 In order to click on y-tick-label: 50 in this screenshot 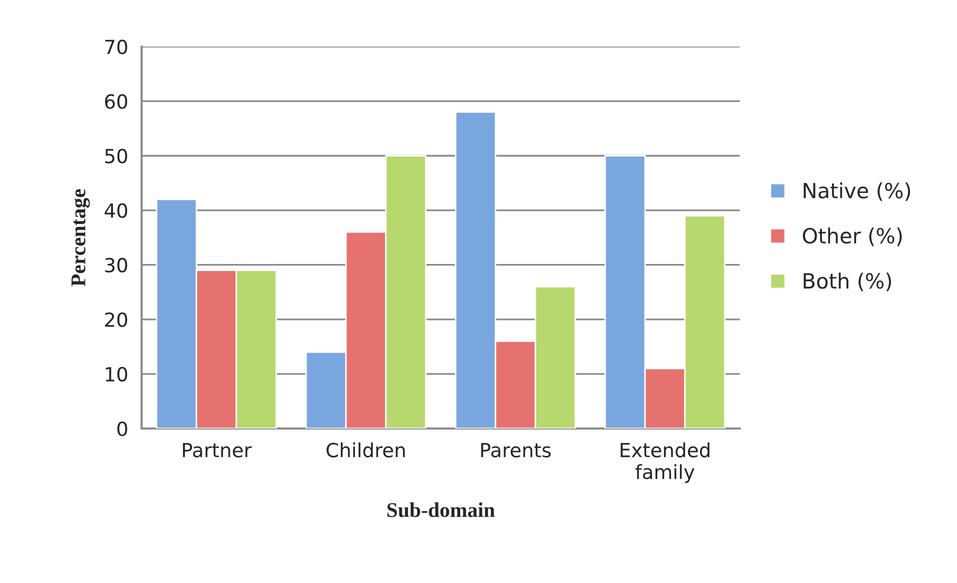, I will do `click(116, 156)`.